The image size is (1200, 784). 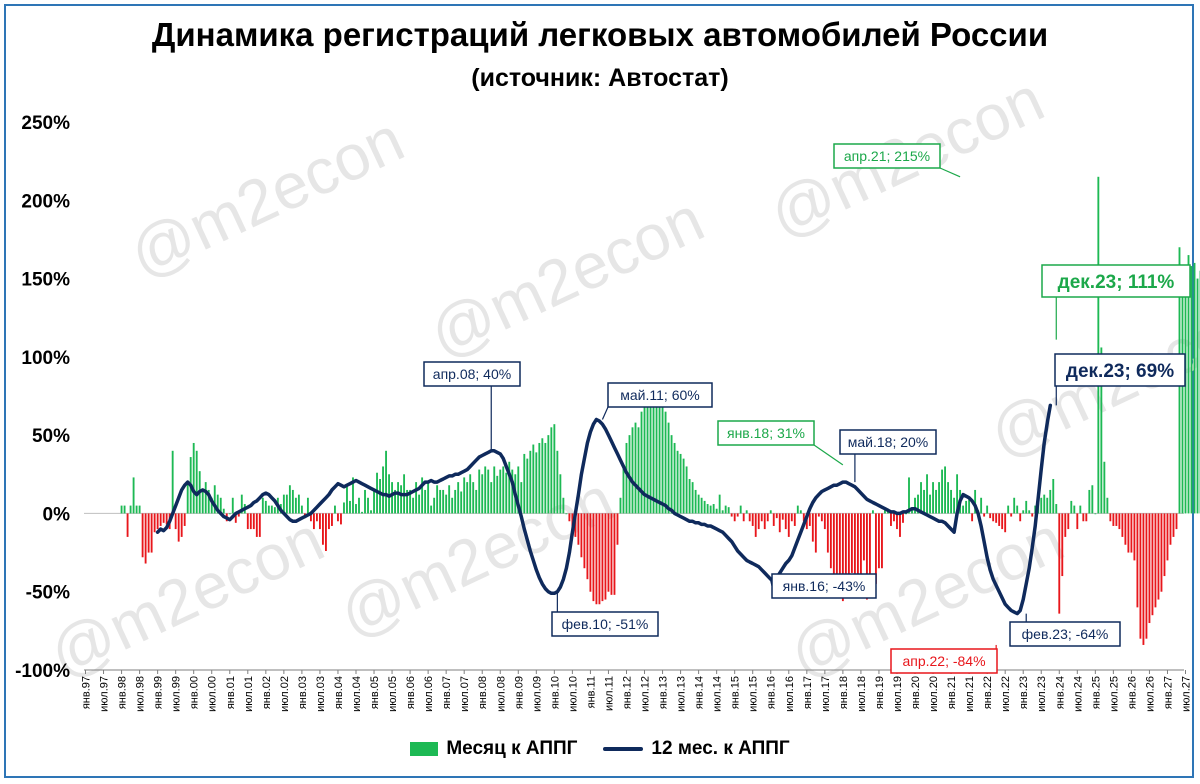 I want to click on y-tick-label: 0%, so click(x=57, y=514).